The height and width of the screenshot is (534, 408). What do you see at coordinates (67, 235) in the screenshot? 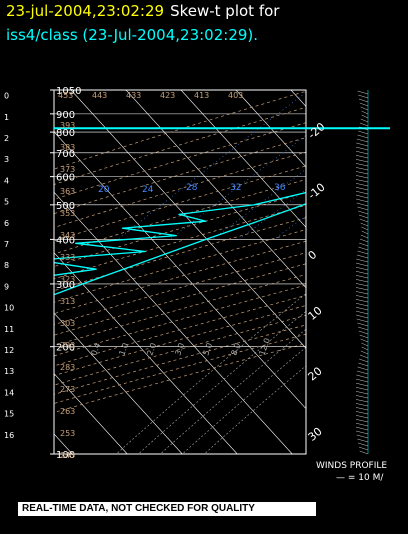
I see `dry-adiabat-label: 343` at bounding box center [67, 235].